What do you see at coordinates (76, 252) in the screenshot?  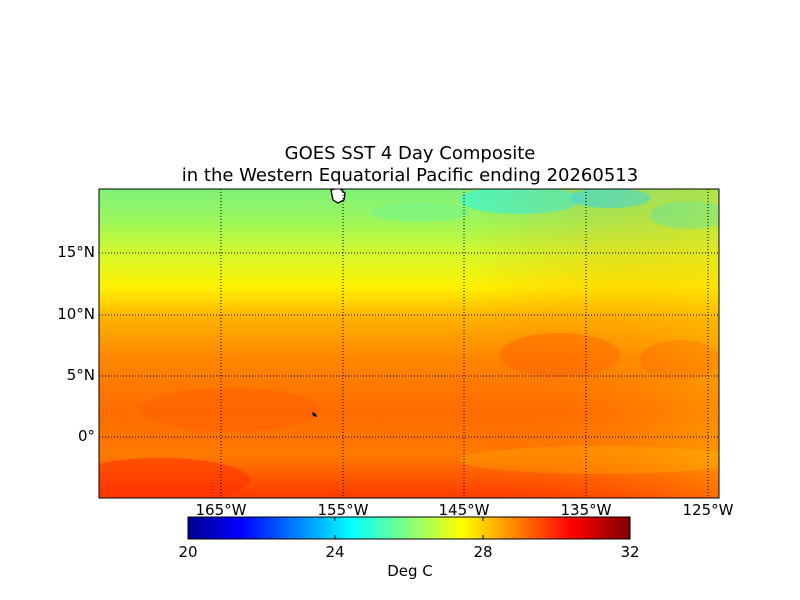 I see `lat-tick-15n: 15°N` at bounding box center [76, 252].